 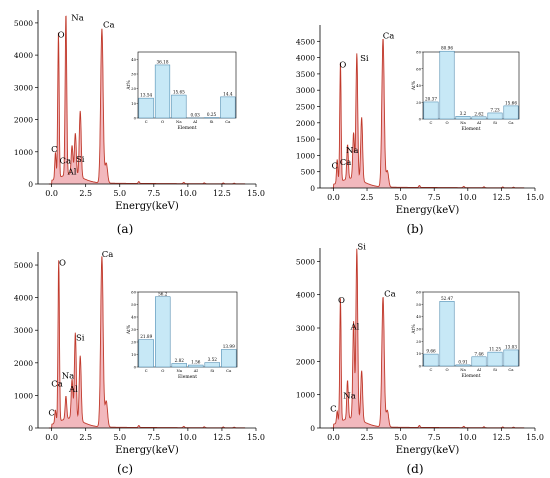 What do you see at coordinates (125, 229) in the screenshot?
I see `panel-caption-a: (a)` at bounding box center [125, 229].